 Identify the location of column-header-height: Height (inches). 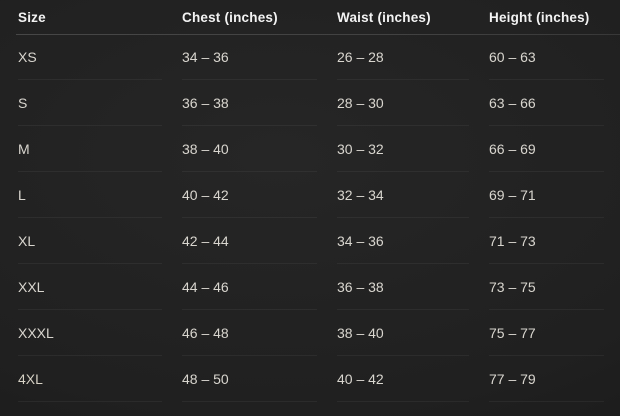
(539, 17).